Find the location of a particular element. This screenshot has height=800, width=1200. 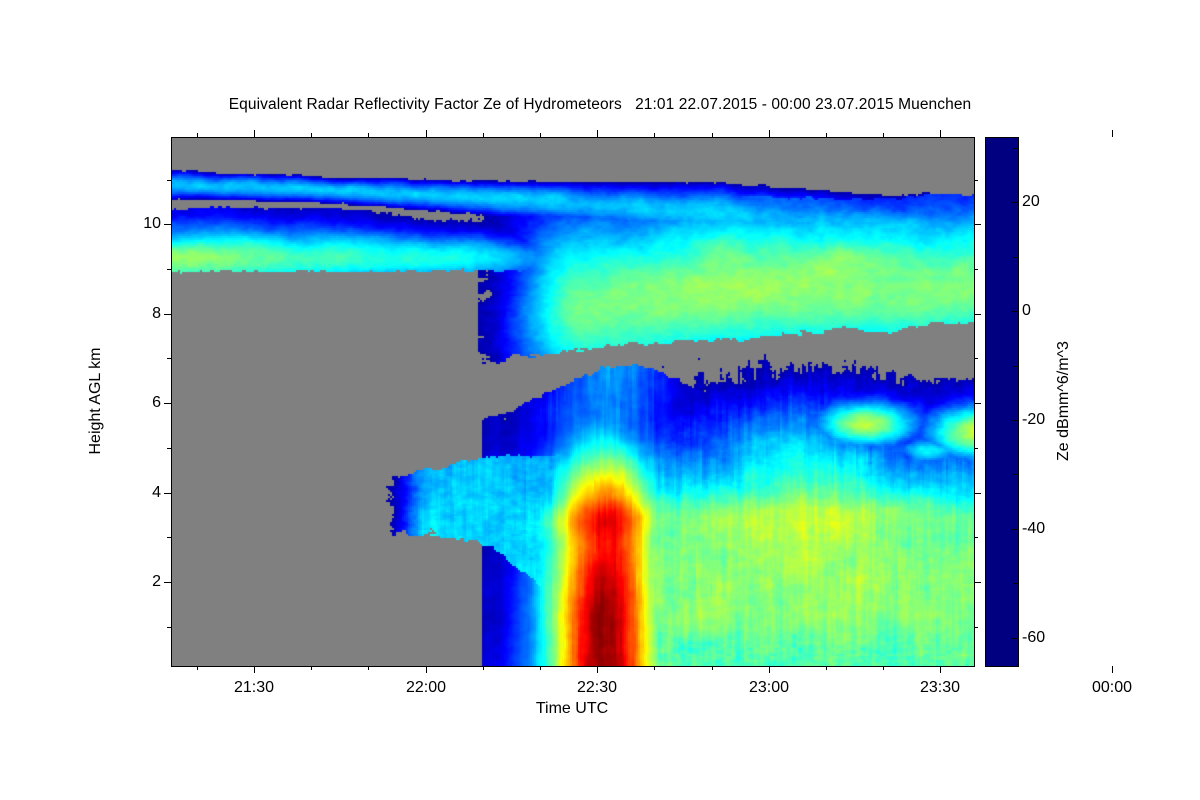

y-tick-label: 8 is located at coordinates (156, 313).